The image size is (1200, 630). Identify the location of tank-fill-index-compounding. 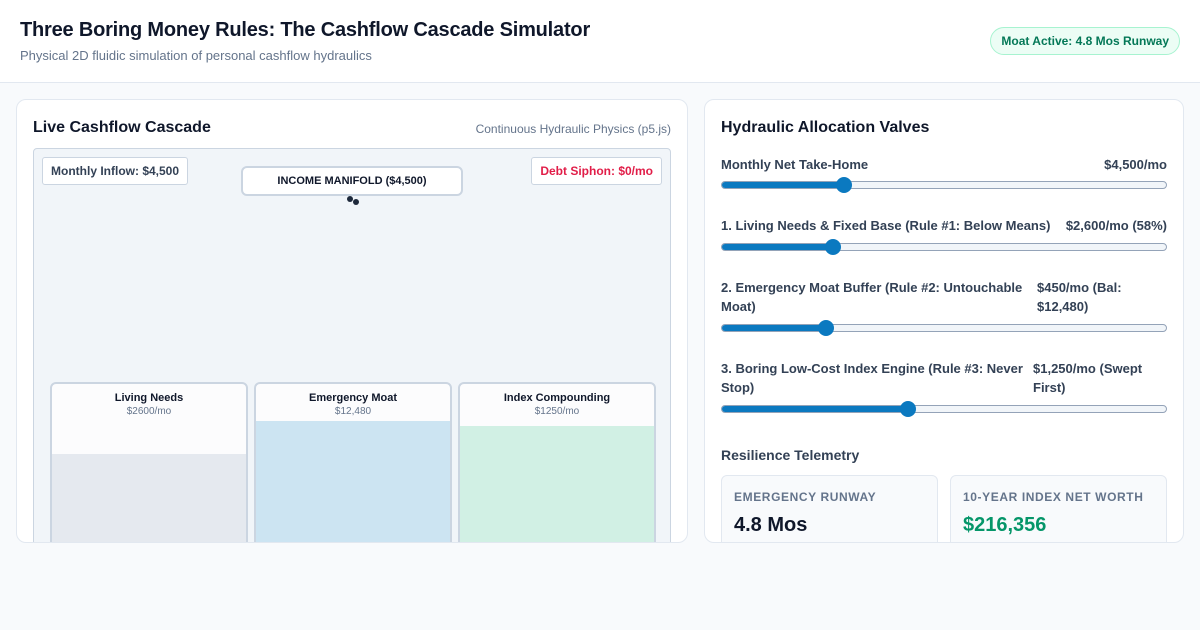
(557, 484).